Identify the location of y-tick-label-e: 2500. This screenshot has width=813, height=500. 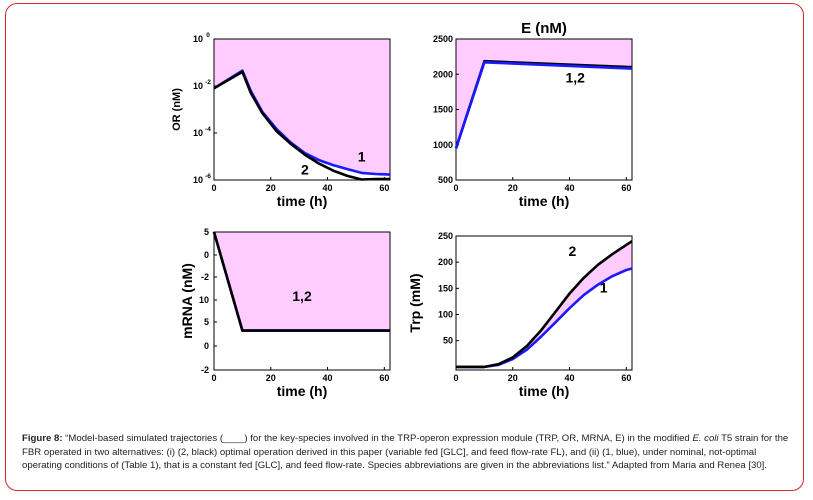
(443, 39).